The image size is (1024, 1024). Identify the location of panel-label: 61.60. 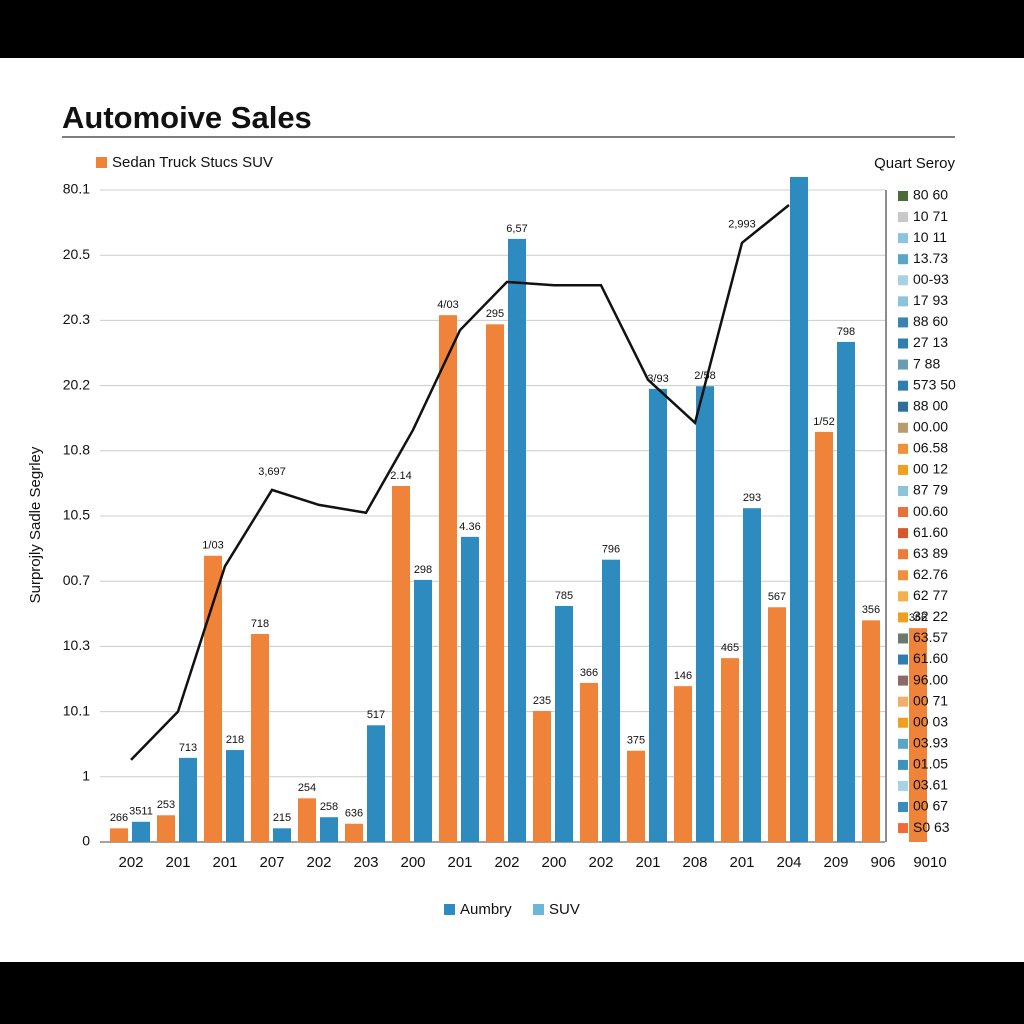
(930, 532).